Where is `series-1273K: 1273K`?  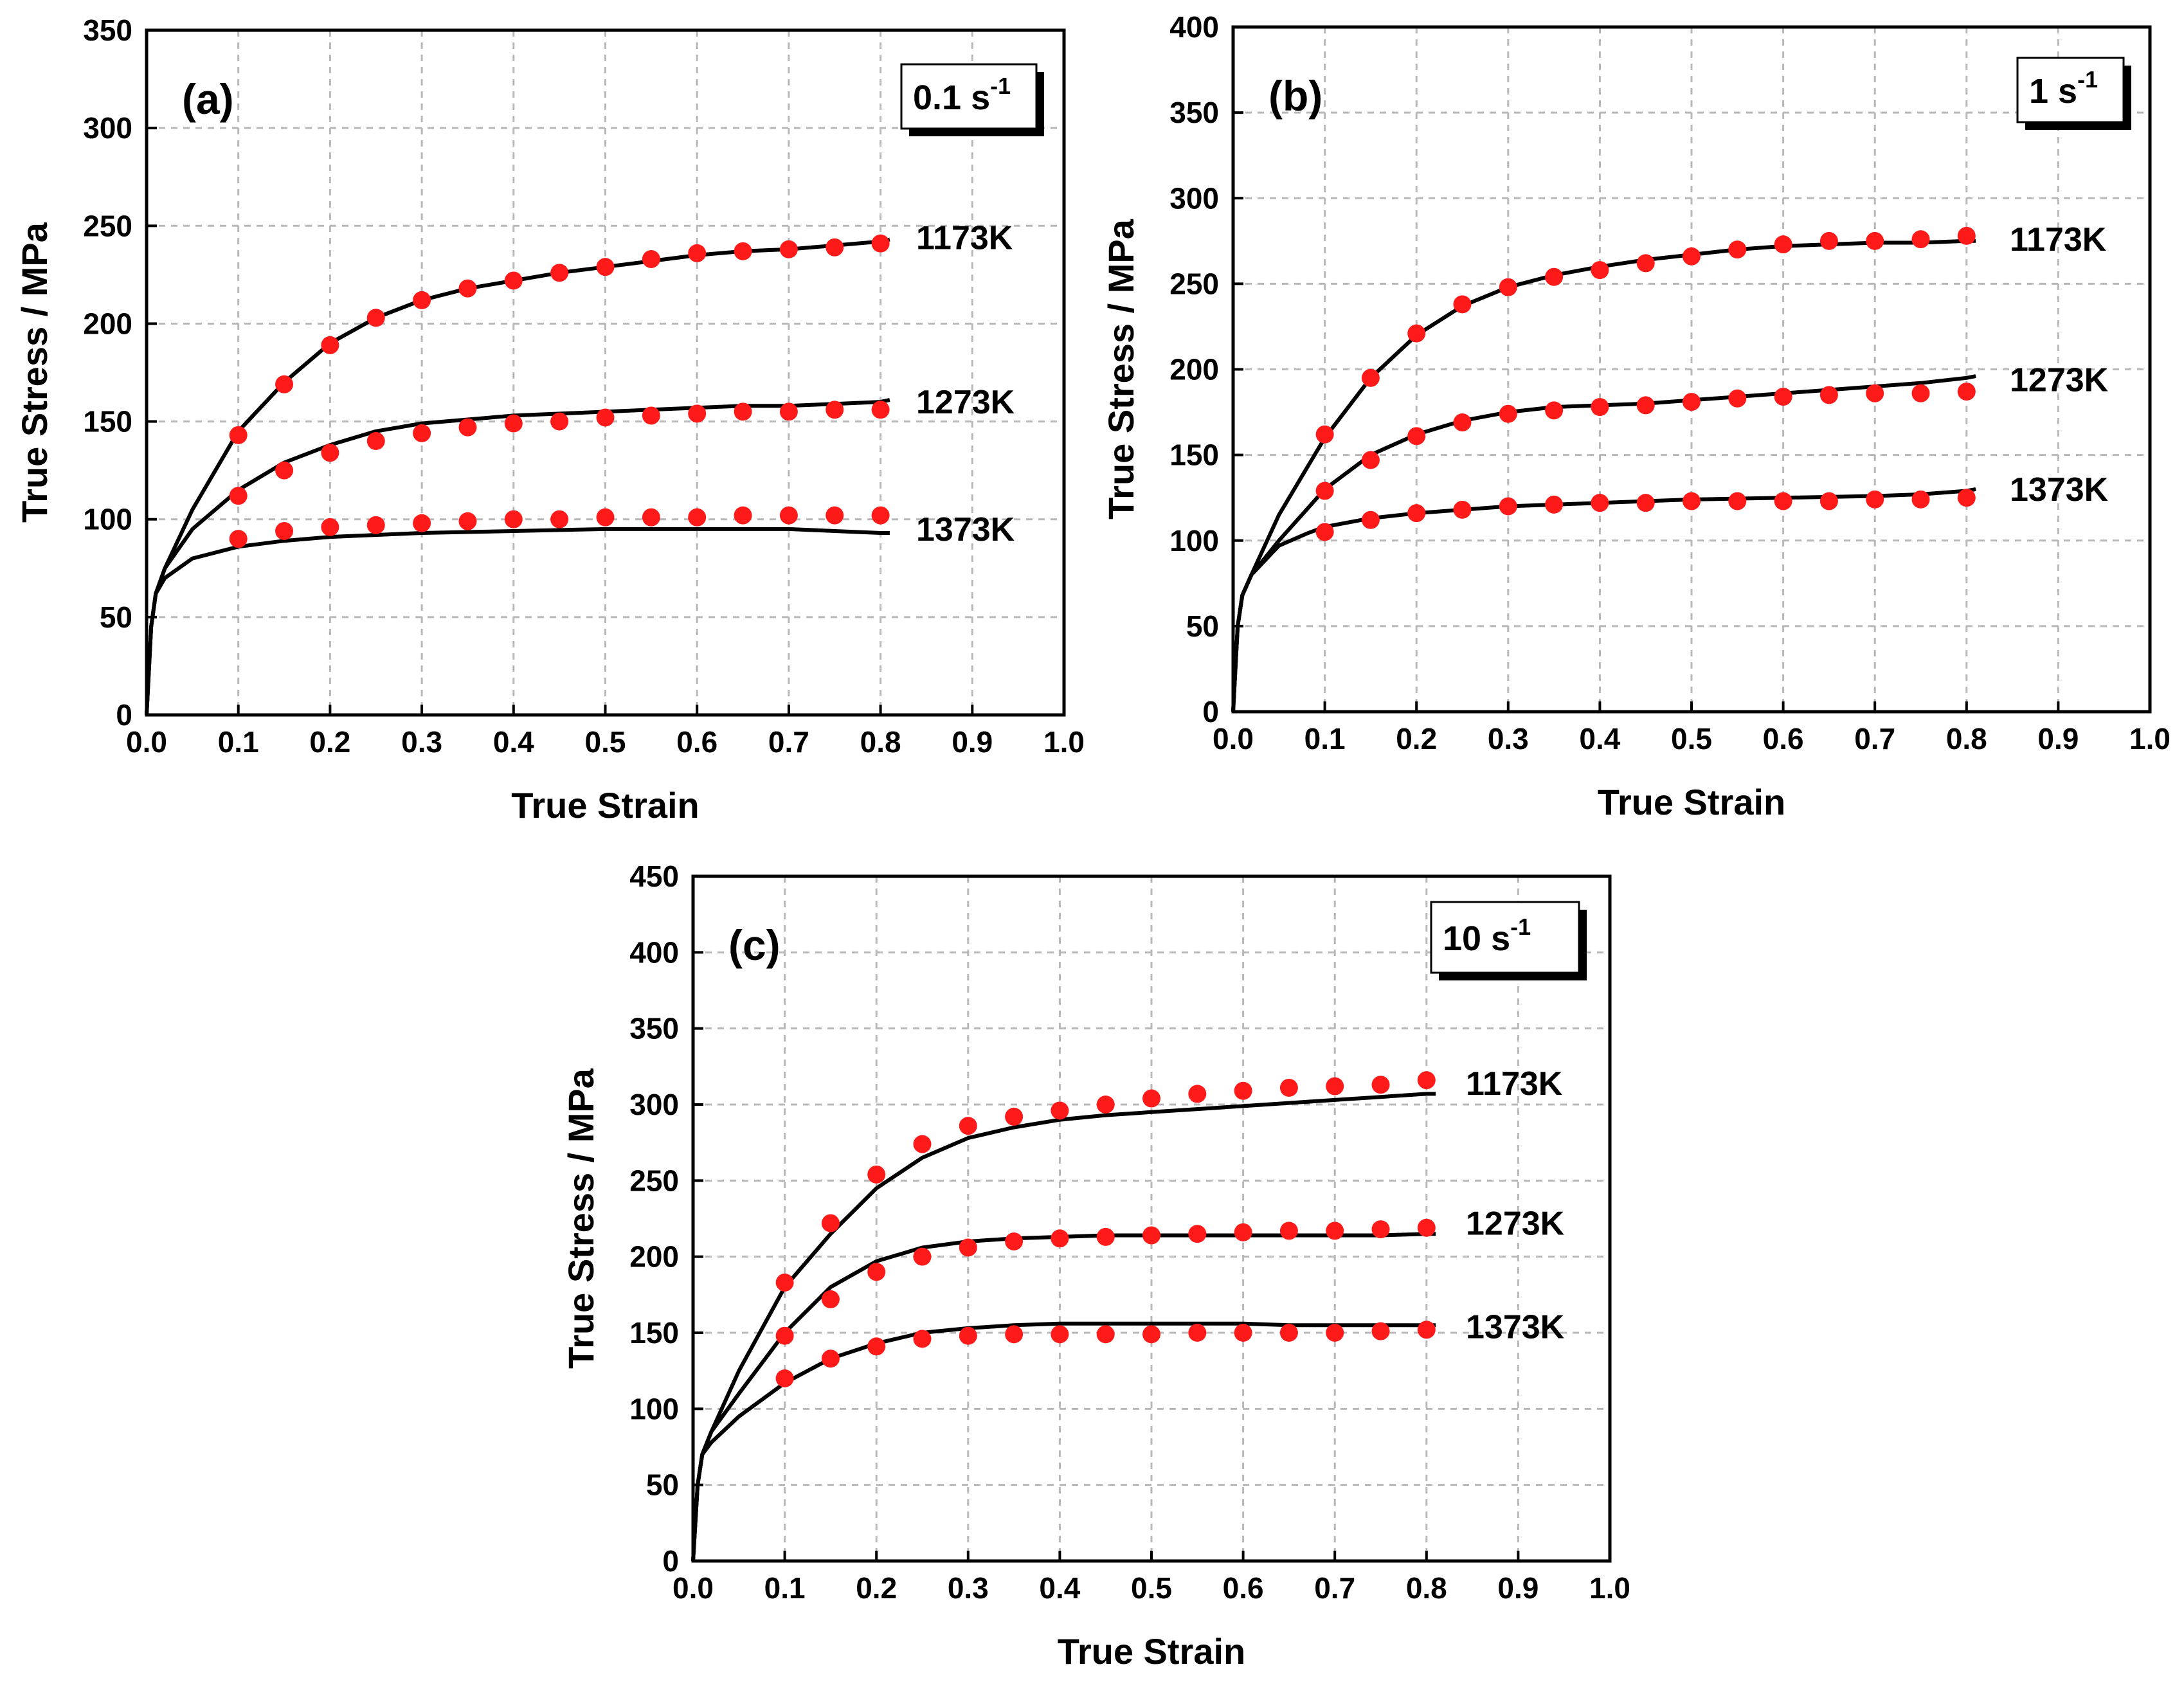
series-1273K: 1273K is located at coordinates (580, 550).